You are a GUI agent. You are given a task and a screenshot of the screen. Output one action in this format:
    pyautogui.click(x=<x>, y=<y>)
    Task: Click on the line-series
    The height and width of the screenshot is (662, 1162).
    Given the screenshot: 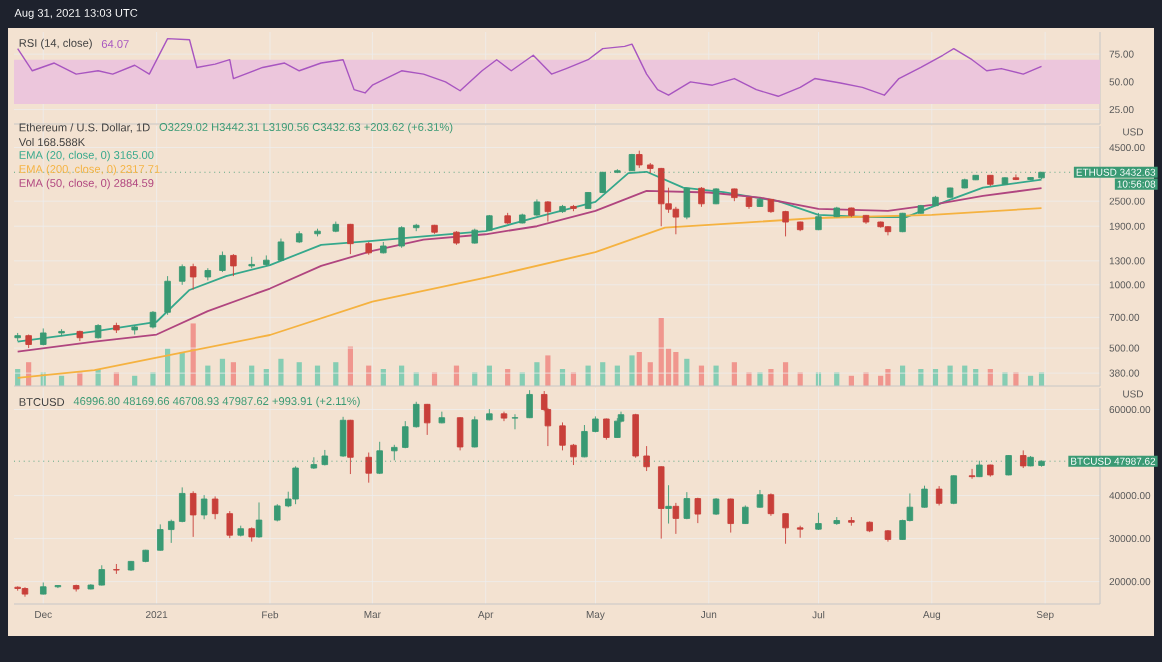 What is the action you would take?
    pyautogui.click(x=529, y=67)
    